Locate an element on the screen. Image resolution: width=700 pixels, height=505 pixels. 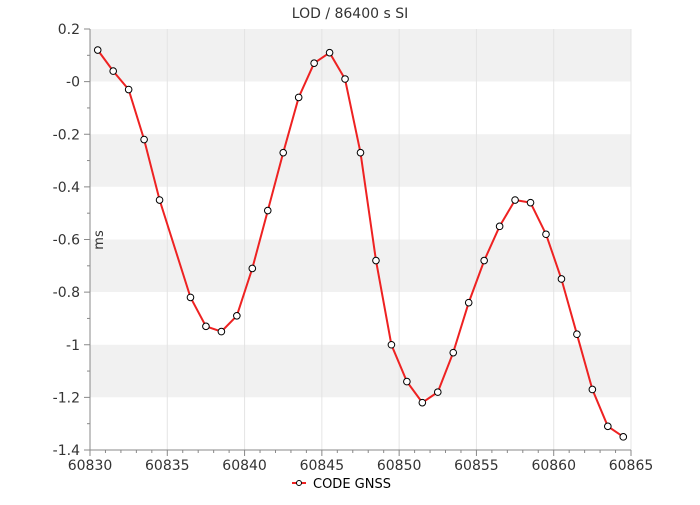
x-tick-label: 60865 is located at coordinates (631, 466).